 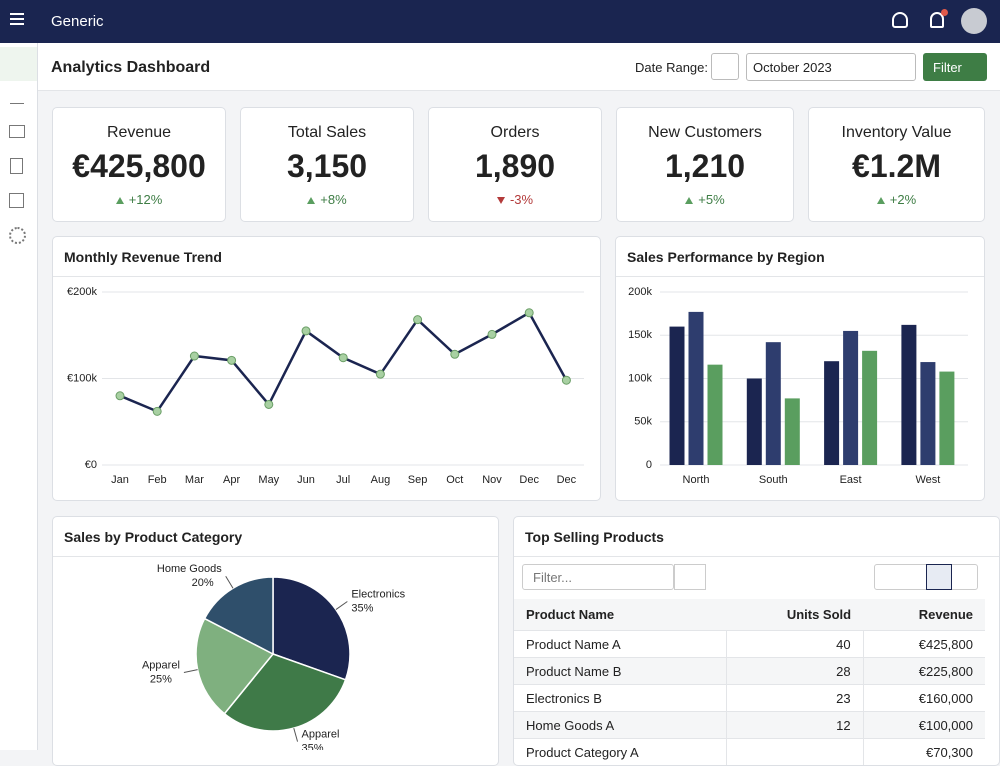 What do you see at coordinates (17, 14) in the screenshot?
I see `menu-icon` at bounding box center [17, 14].